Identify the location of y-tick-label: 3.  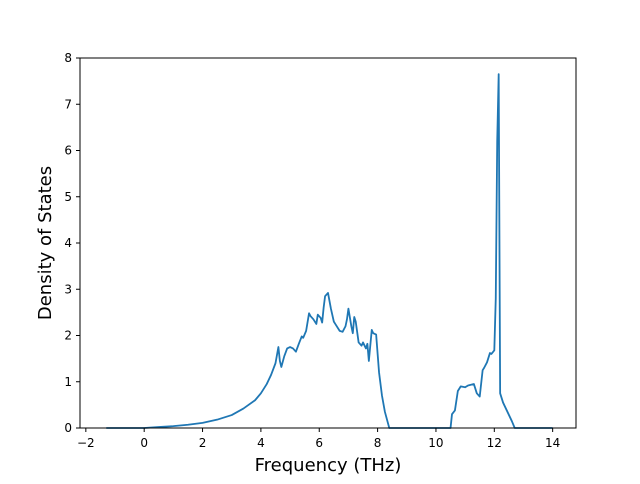
(68, 289).